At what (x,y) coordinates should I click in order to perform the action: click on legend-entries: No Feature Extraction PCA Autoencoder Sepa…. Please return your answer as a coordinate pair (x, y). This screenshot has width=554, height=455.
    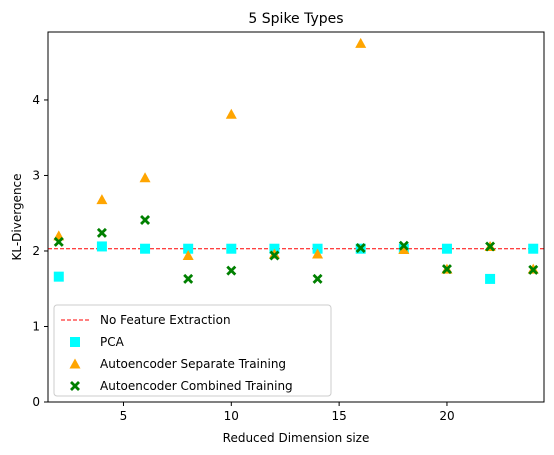
    Looking at the image, I should click on (177, 353).